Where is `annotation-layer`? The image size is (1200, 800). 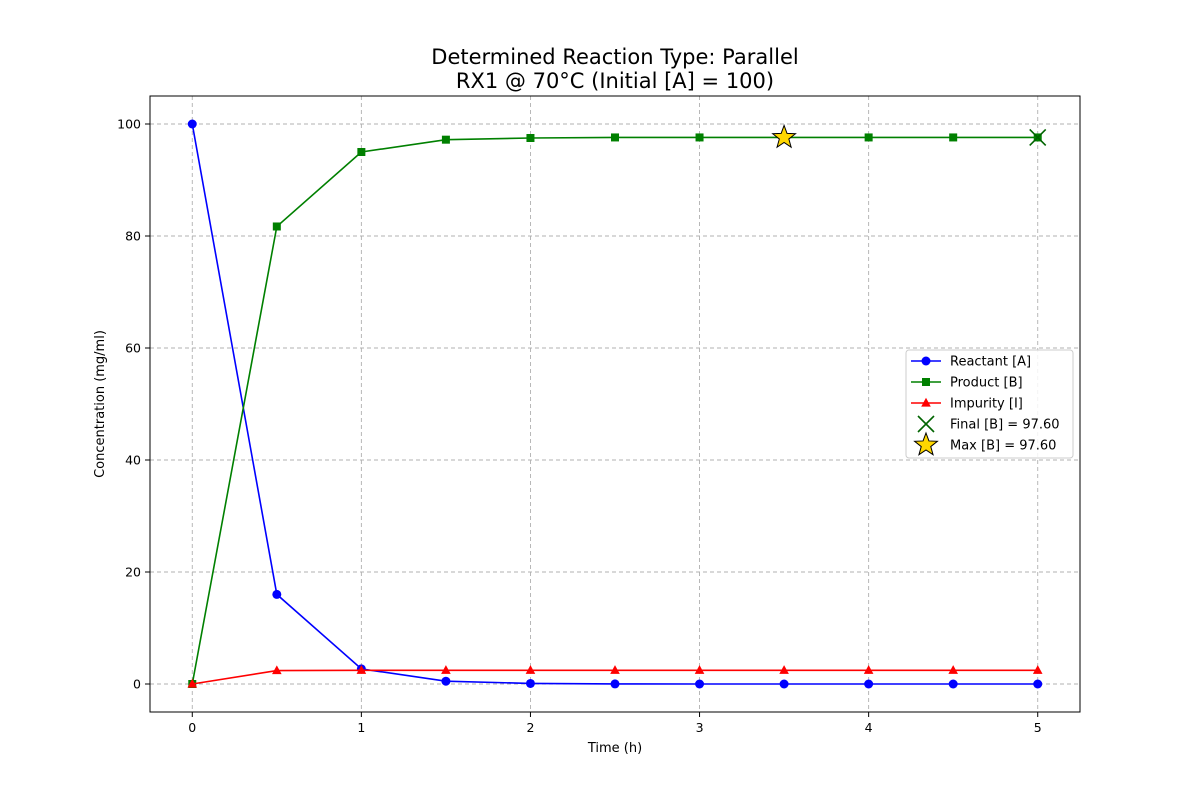
annotation-layer is located at coordinates (909, 136).